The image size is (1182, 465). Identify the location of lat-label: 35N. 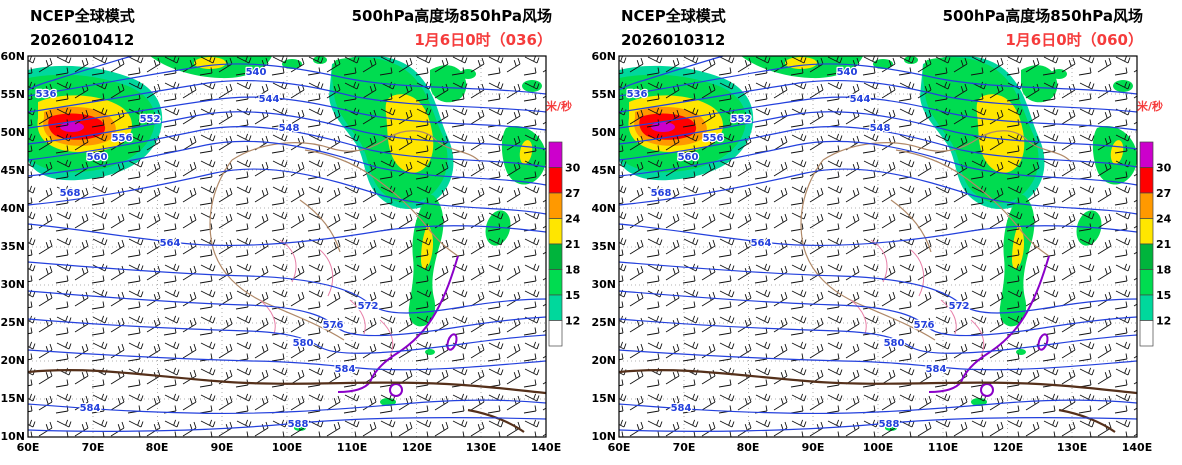
(12, 246).